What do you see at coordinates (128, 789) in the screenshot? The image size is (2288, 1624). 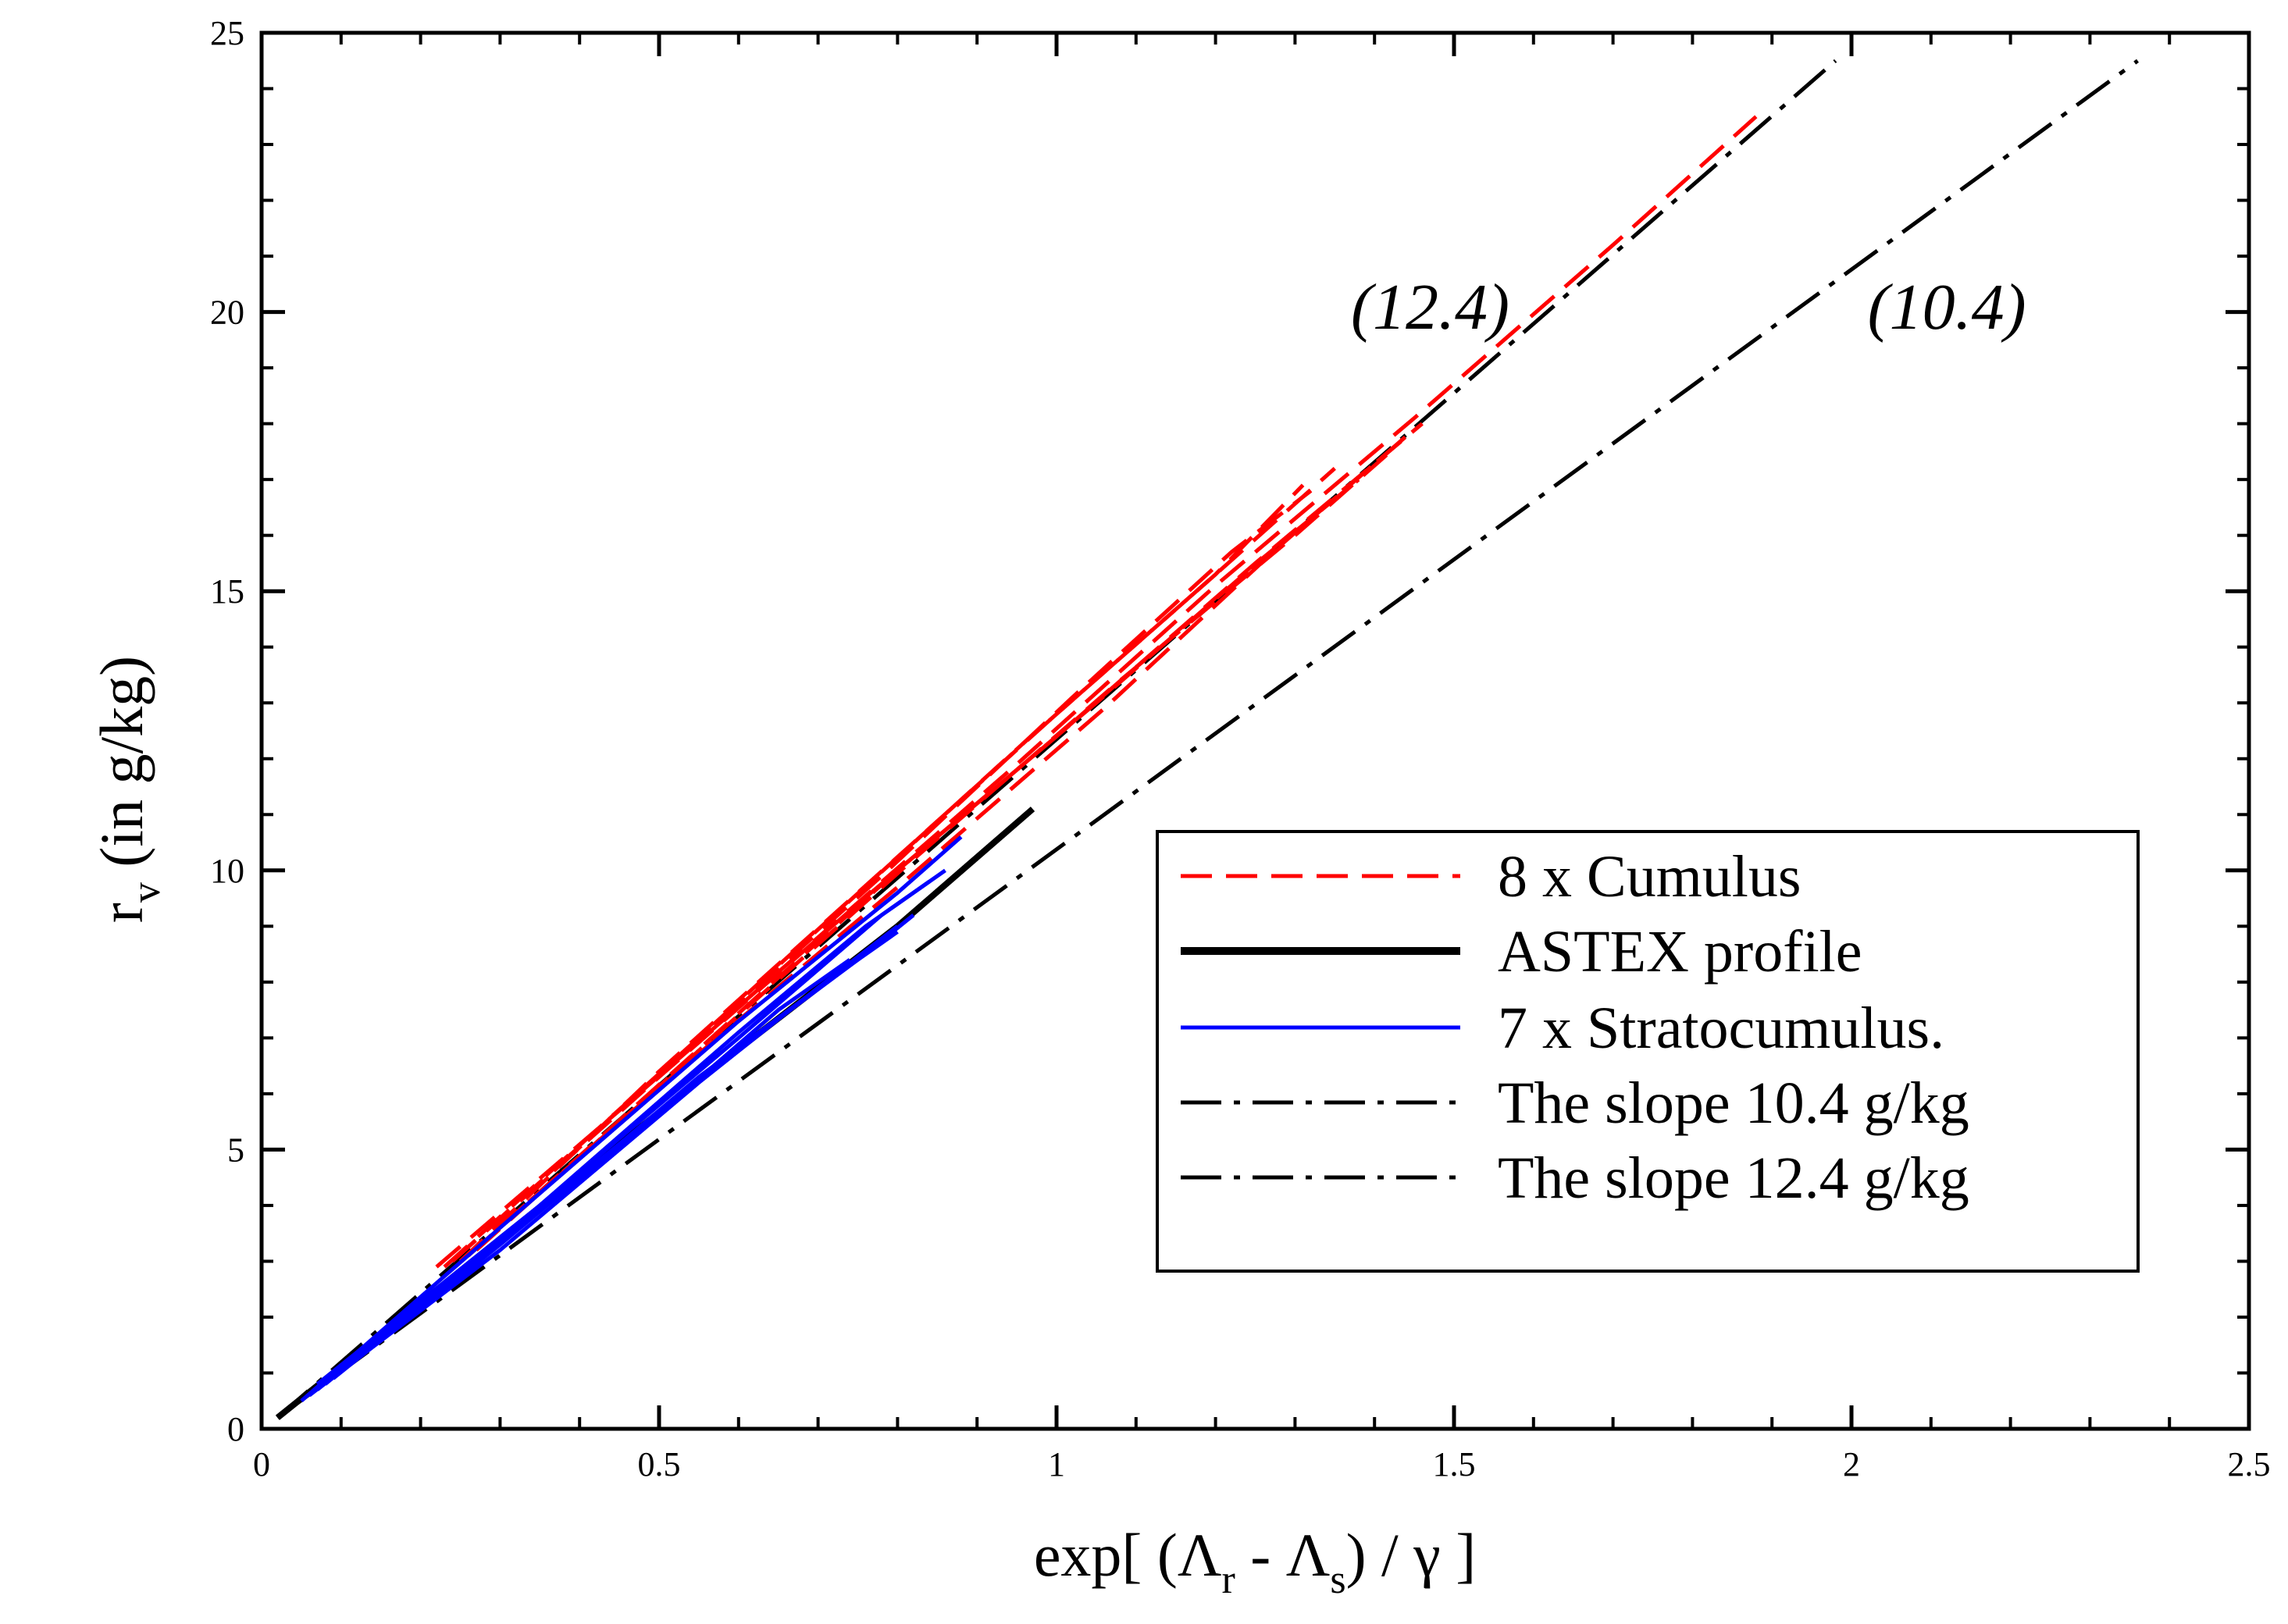 I see `y-axis-title: rv (in g/kg)` at bounding box center [128, 789].